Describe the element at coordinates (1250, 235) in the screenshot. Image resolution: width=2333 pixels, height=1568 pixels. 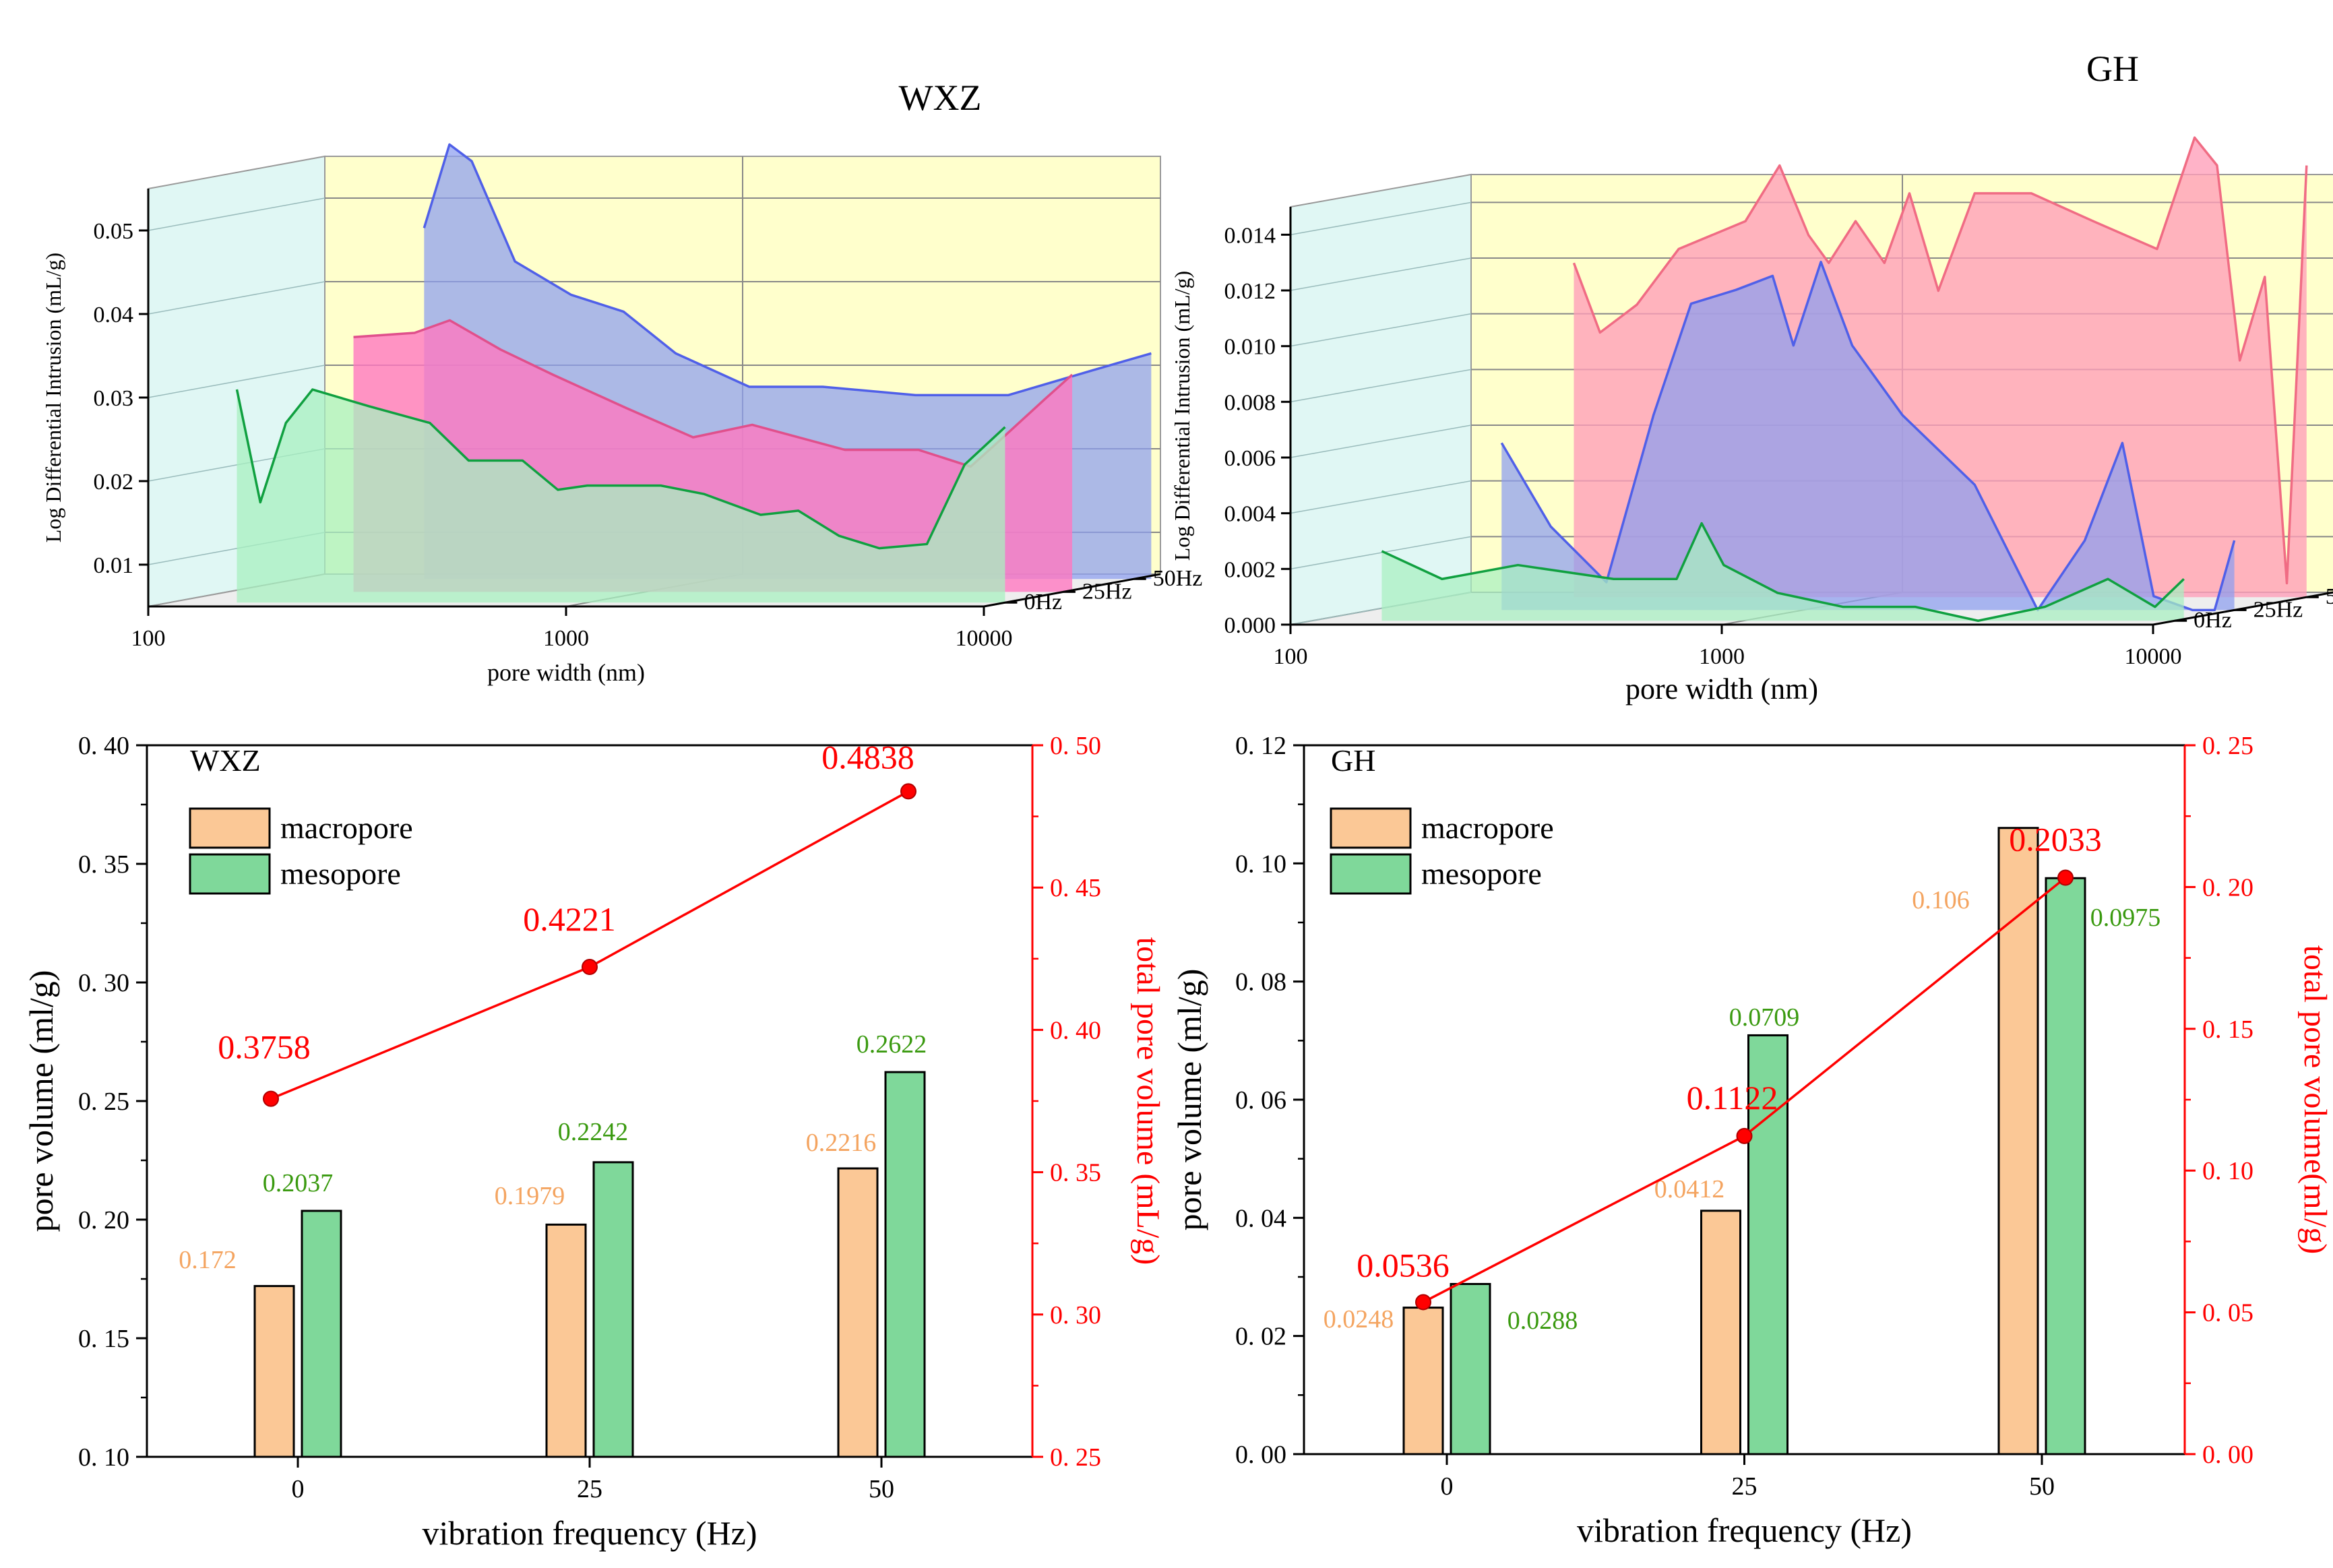
I see `y-tick-label: 0.014` at that location.